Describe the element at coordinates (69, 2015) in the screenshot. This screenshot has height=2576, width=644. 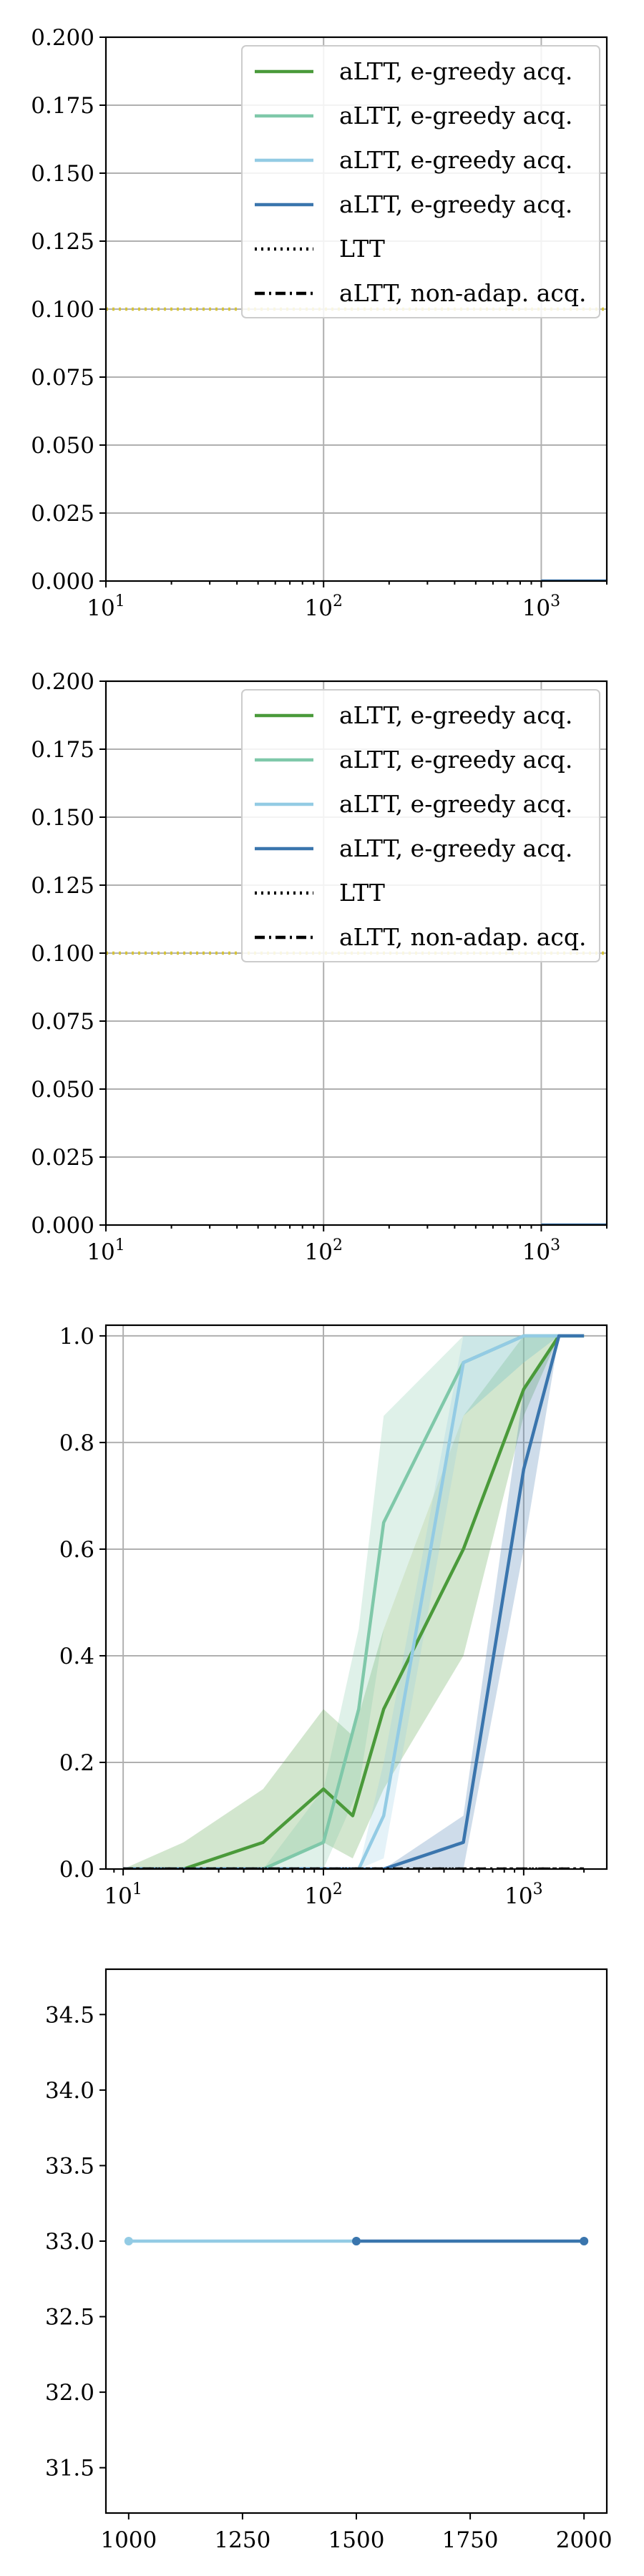
I see `y-tick-label: 34.5` at that location.